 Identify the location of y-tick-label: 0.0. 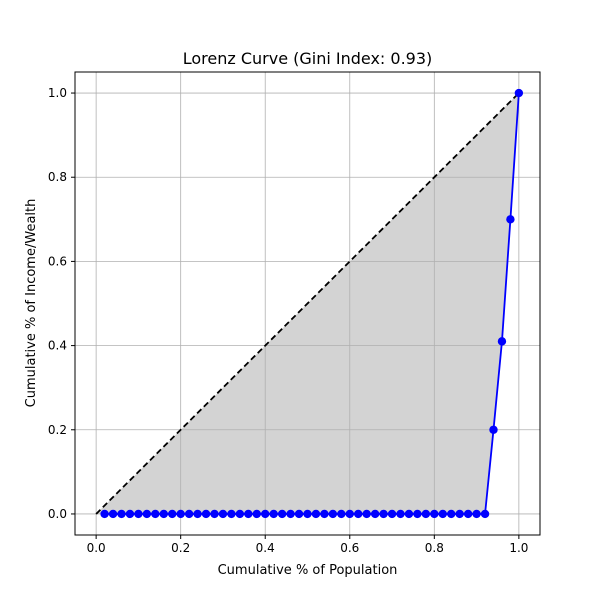
(57, 514).